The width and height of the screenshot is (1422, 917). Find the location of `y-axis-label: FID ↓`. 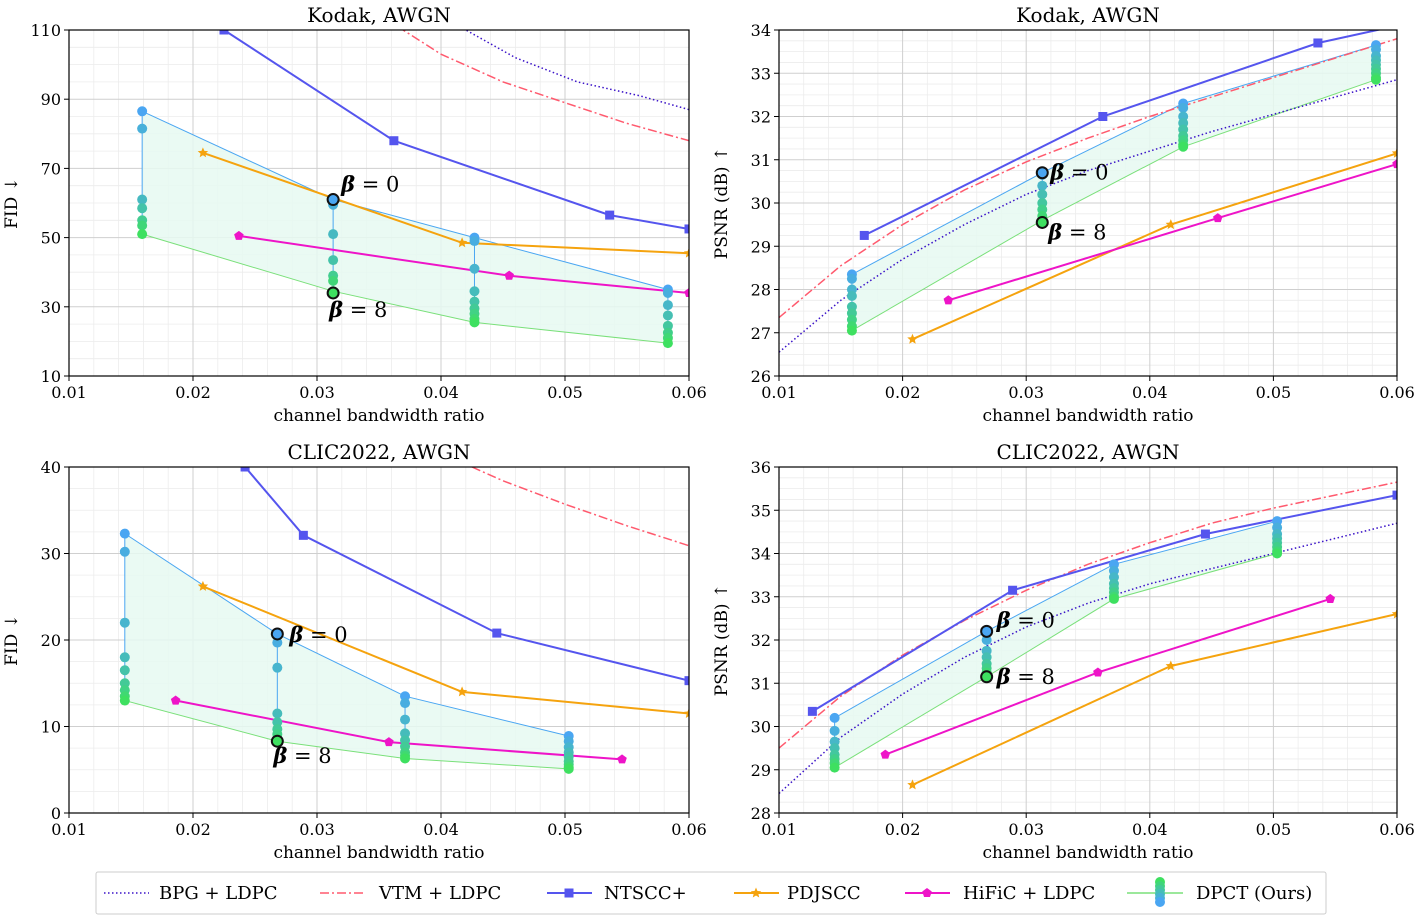

y-axis-label: FID ↓ is located at coordinates (12, 203).